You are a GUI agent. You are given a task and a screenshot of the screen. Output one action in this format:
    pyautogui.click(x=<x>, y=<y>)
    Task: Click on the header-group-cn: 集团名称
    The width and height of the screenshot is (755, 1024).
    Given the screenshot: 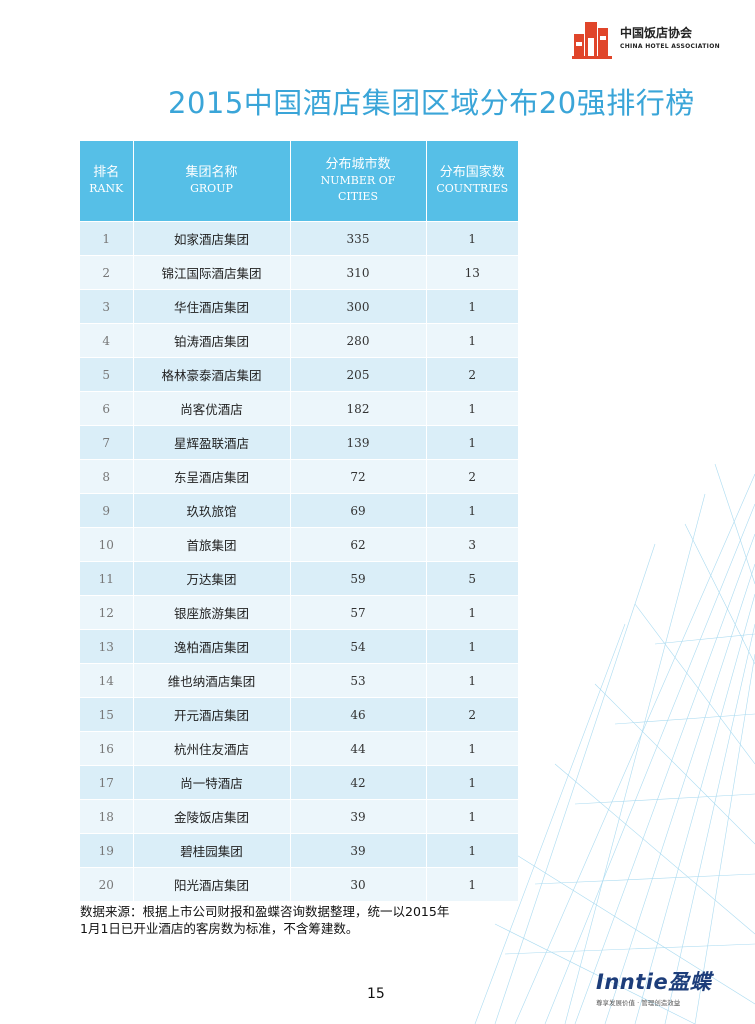 What is the action you would take?
    pyautogui.click(x=211, y=172)
    